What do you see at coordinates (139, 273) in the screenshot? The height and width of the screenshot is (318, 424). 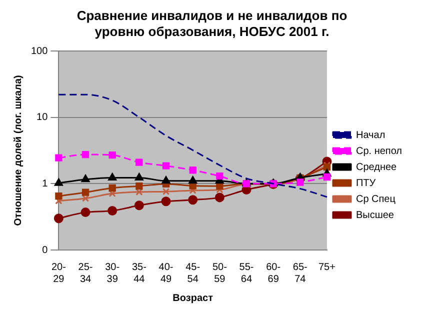 I see `x-tick-label: 35-44` at bounding box center [139, 273].